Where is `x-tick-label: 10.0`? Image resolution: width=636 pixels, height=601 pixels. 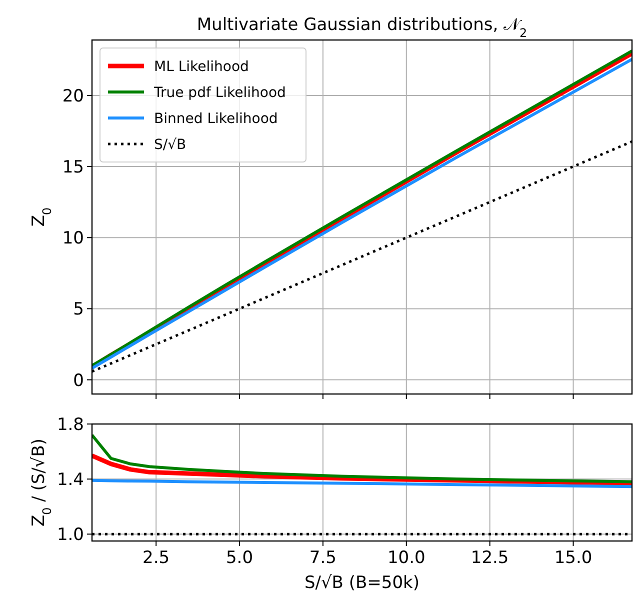
x-tick-label: 10.0 is located at coordinates (406, 558).